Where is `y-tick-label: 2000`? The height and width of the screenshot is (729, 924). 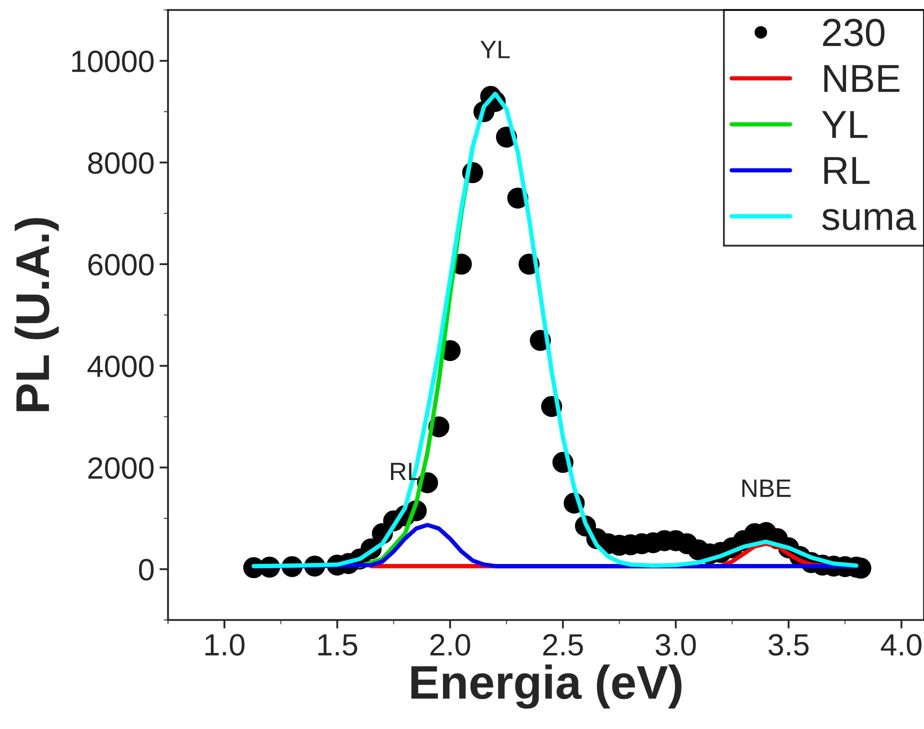
y-tick-label: 2000 is located at coordinates (121, 468).